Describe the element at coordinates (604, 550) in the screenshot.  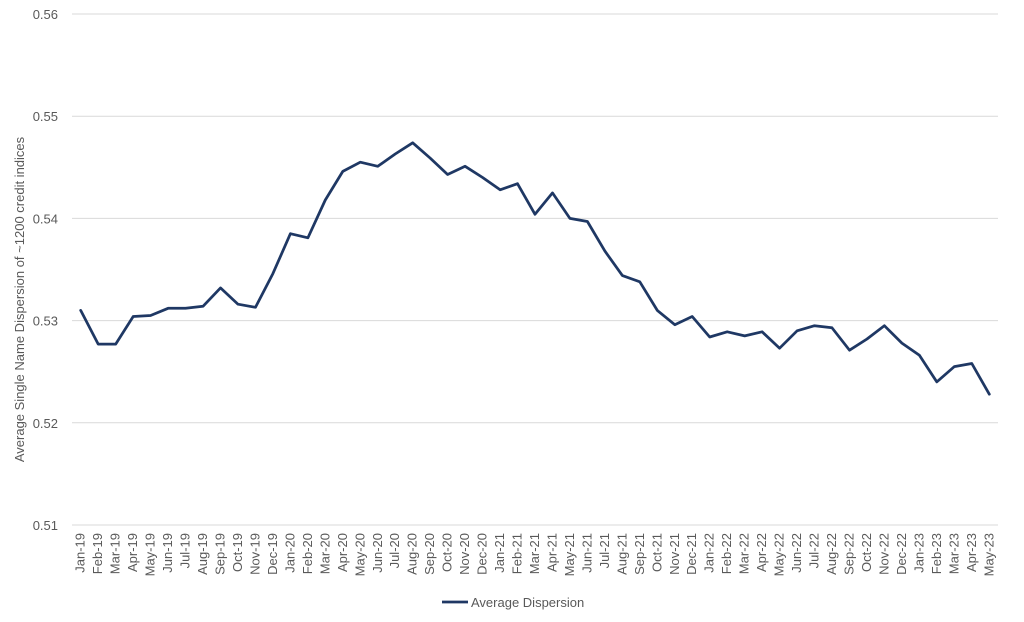
I see `x-tick-label: Jul-21` at that location.